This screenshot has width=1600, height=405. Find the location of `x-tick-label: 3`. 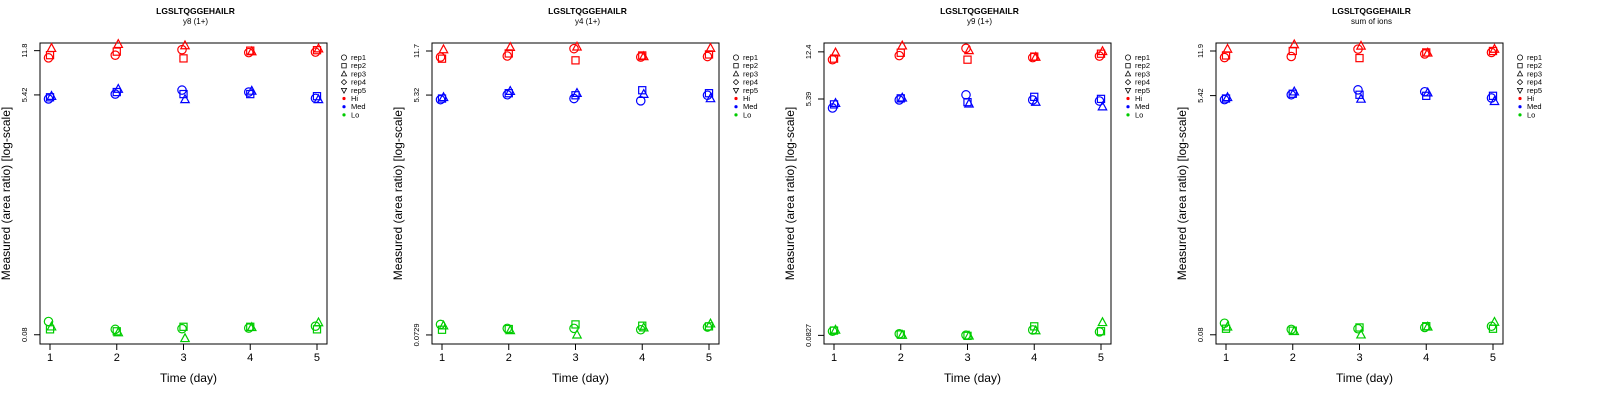

x-tick-label: 3 is located at coordinates (1359, 358).